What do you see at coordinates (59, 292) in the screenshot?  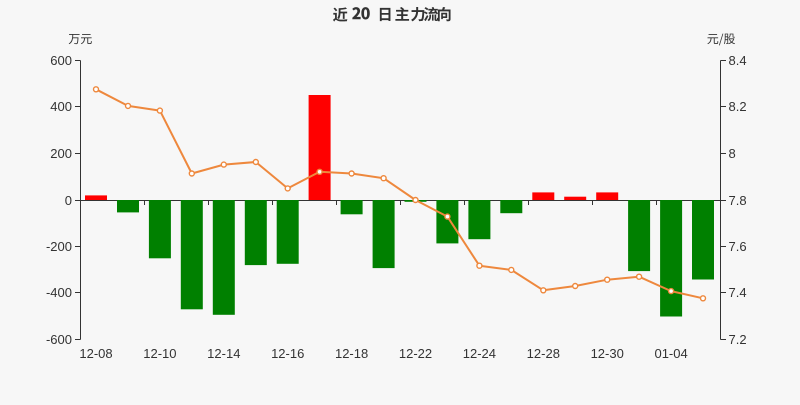 I see `svg-text: -400` at bounding box center [59, 292].